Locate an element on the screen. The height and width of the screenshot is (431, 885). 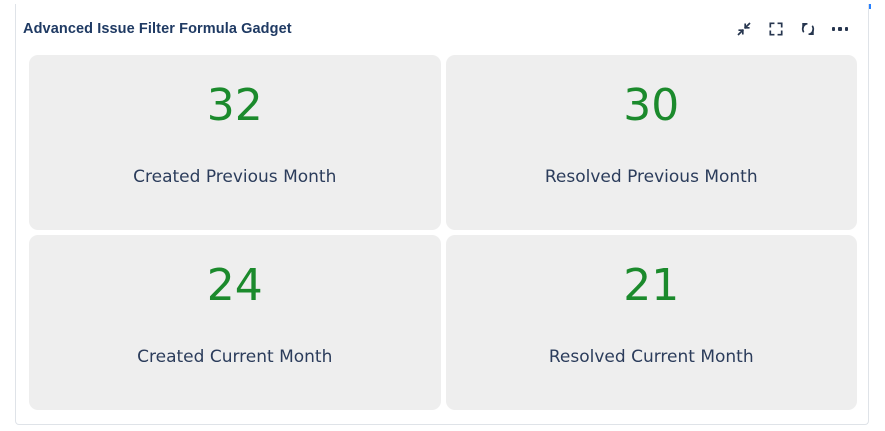
stat-value: 21 is located at coordinates (651, 285).